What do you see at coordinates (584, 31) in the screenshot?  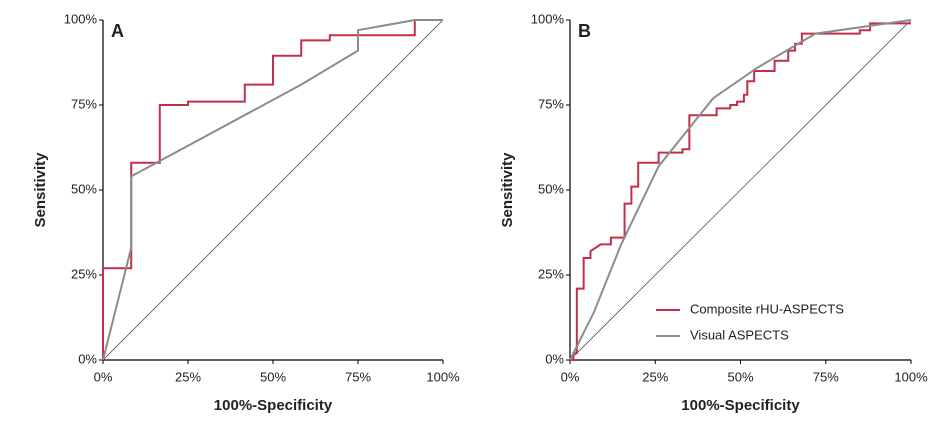 I see `panel-label: B` at bounding box center [584, 31].